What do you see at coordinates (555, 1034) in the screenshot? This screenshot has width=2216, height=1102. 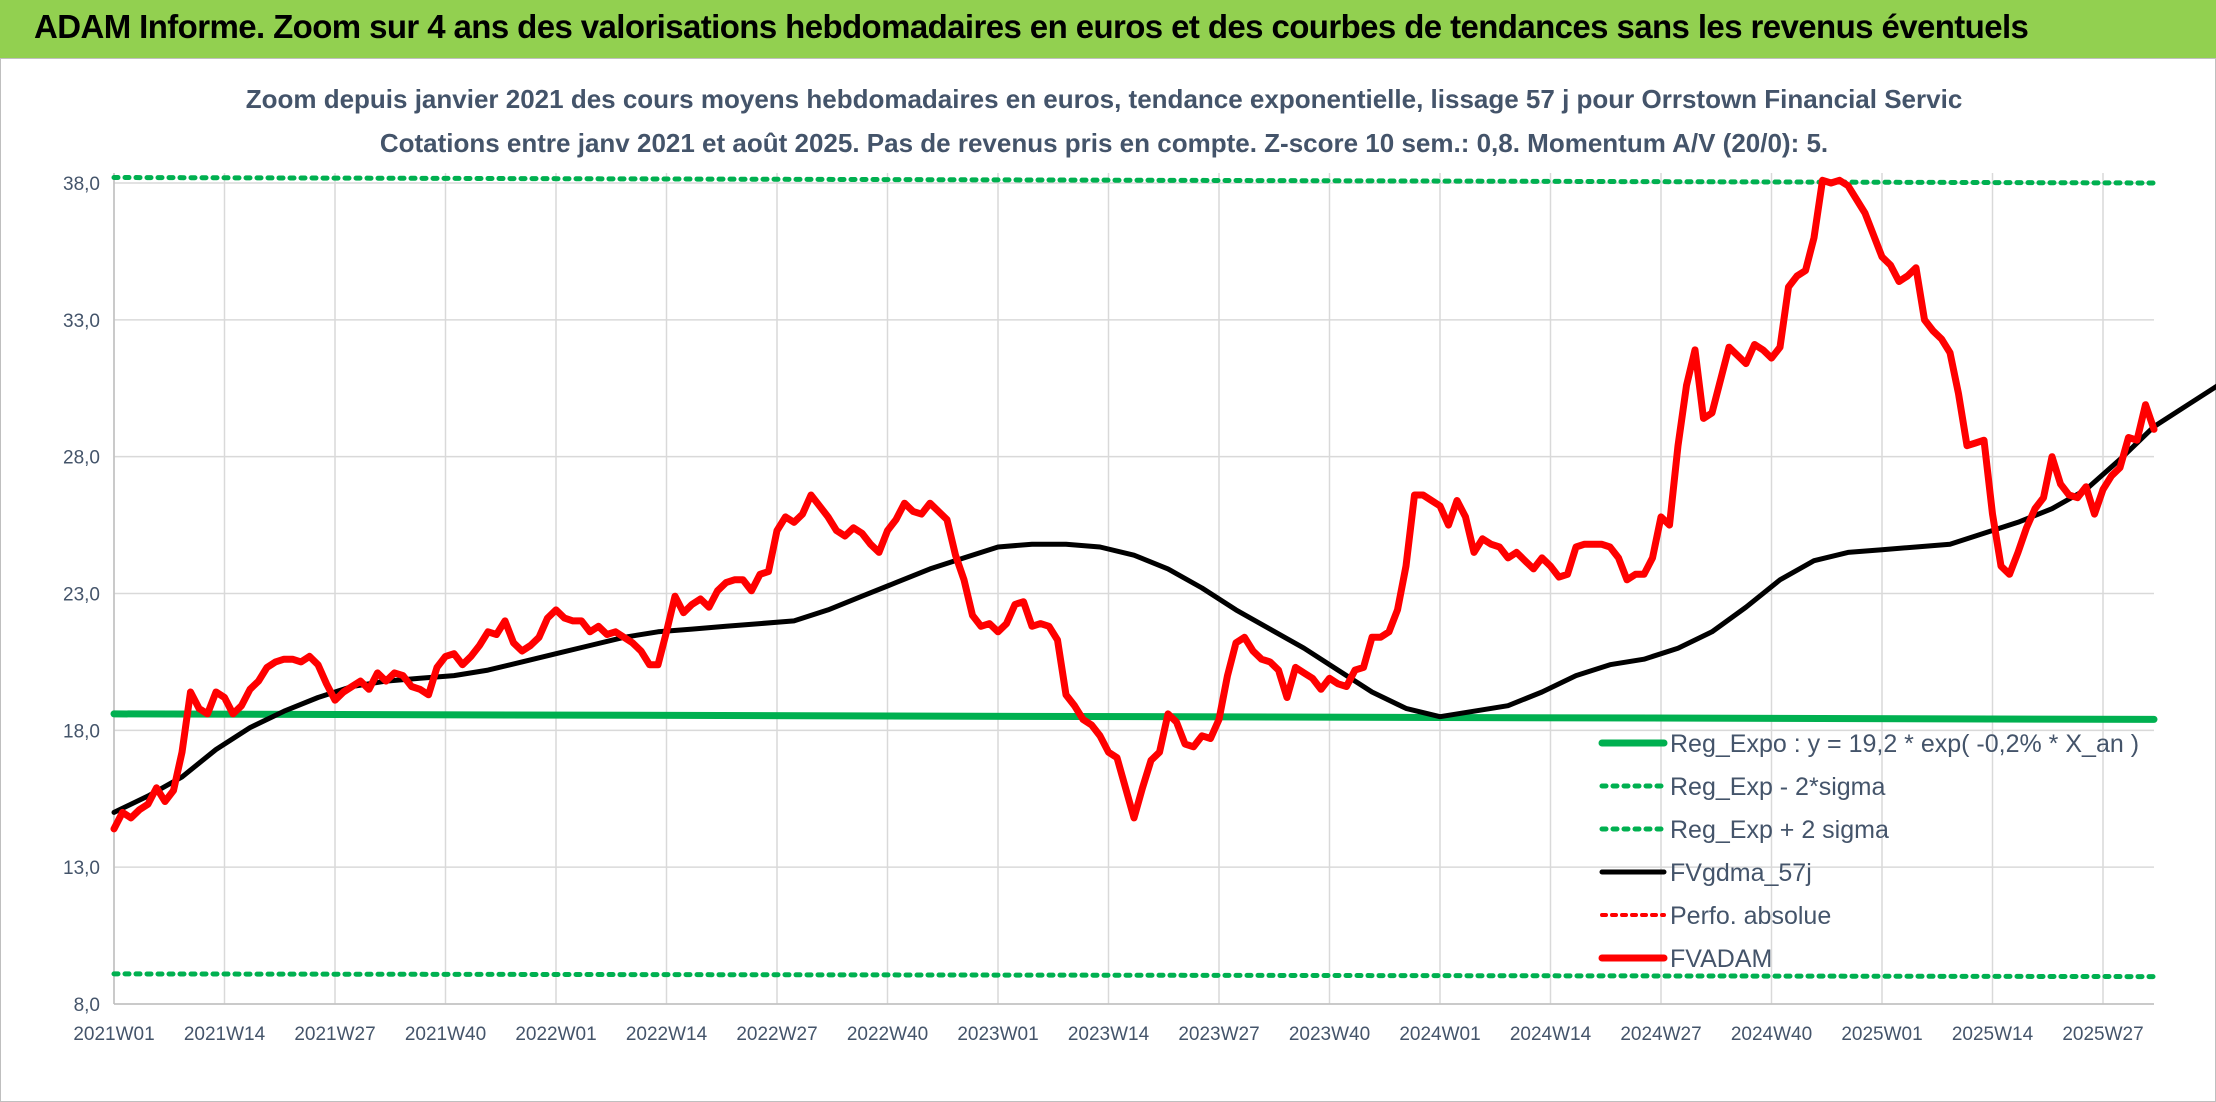 I see `x-tick-label: 2022W01` at bounding box center [555, 1034].